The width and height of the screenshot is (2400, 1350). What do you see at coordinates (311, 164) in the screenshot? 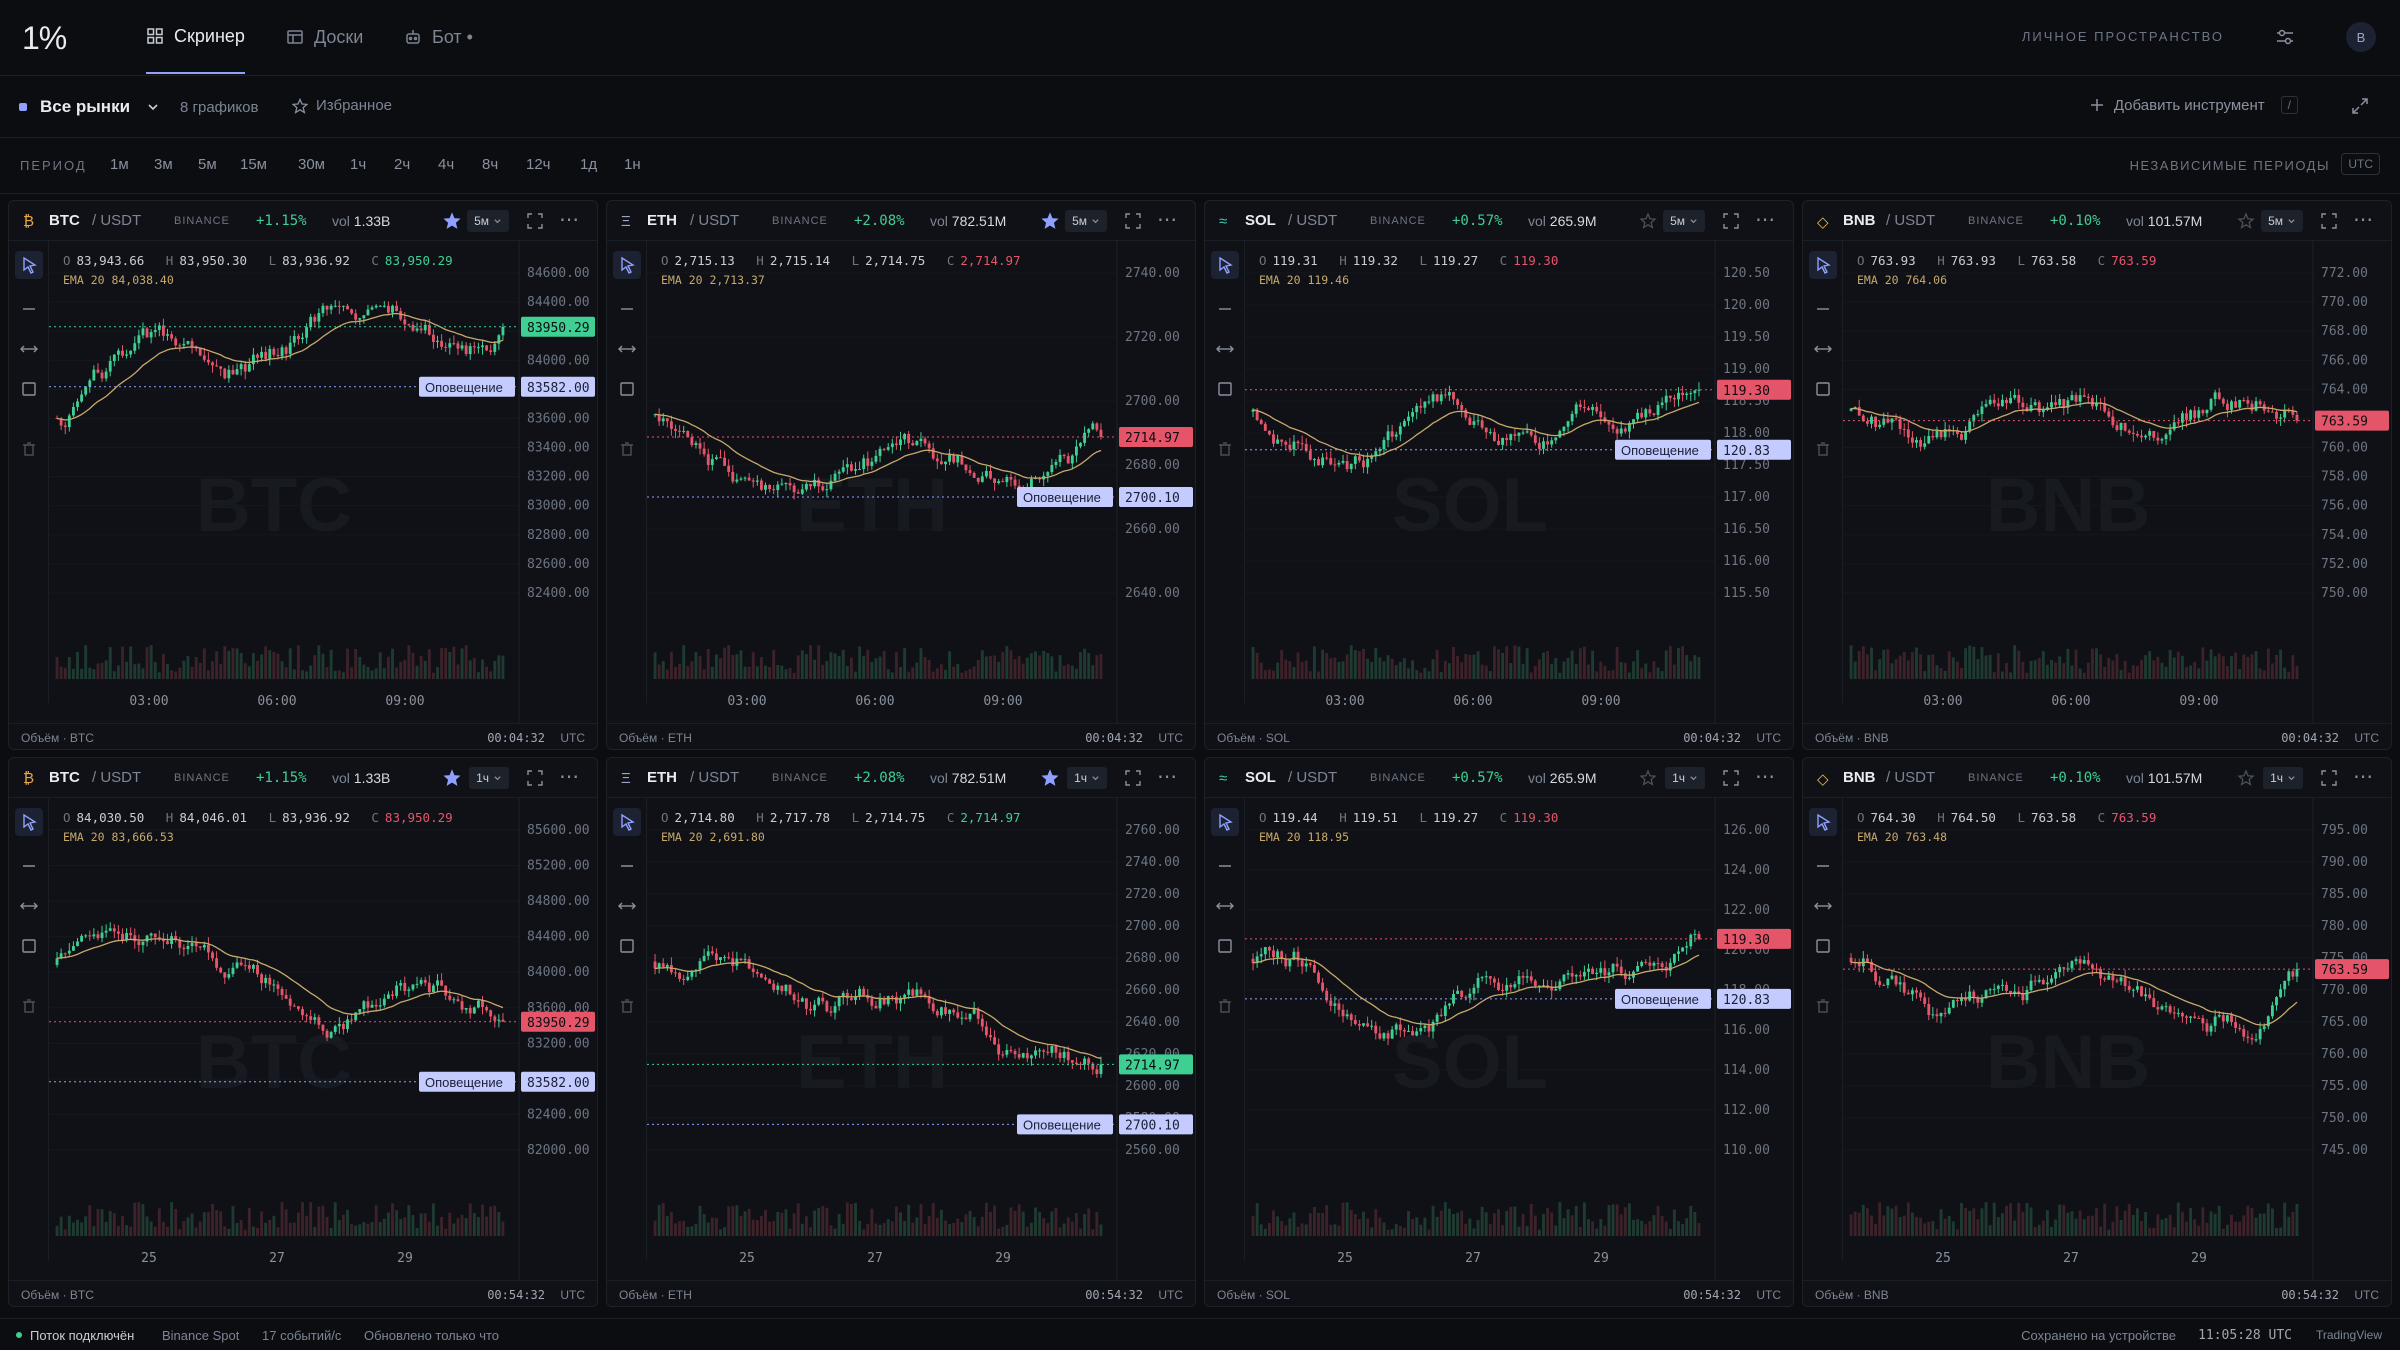
I see `period-option: 30м` at bounding box center [311, 164].